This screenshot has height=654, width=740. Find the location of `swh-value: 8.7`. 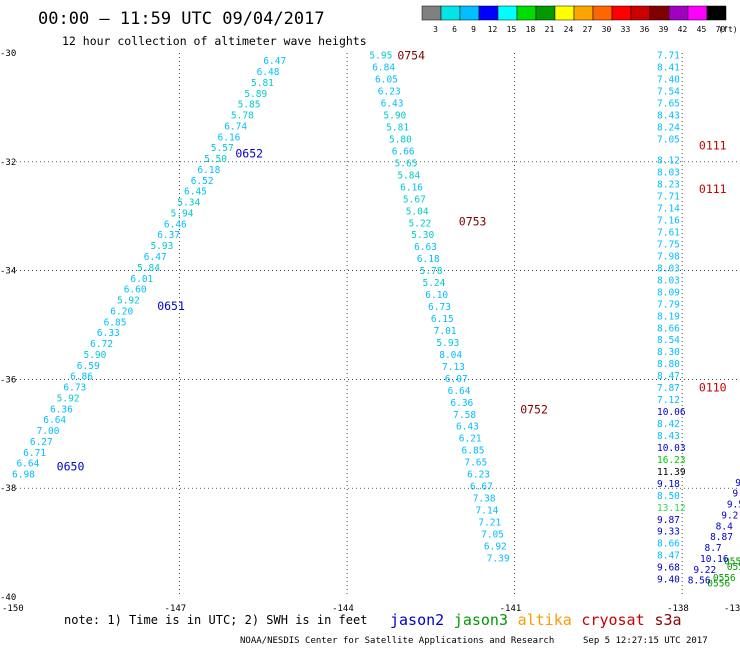

swh-value: 8.7 is located at coordinates (712, 548).